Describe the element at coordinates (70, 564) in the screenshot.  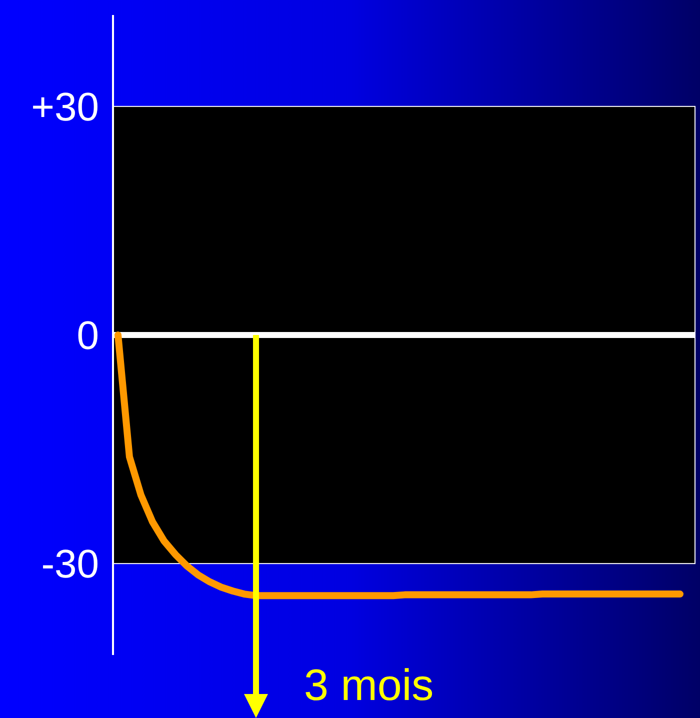
I see `y-tick-label: -30` at that location.